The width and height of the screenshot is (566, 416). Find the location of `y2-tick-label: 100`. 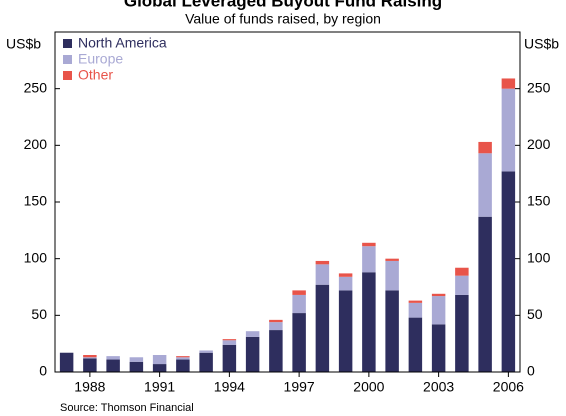

y2-tick-label: 100 is located at coordinates (539, 257).